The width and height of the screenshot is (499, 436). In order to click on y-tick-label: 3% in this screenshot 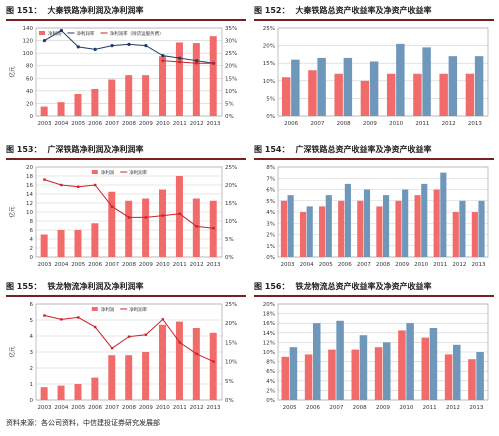, I will do `click(270, 224)`.